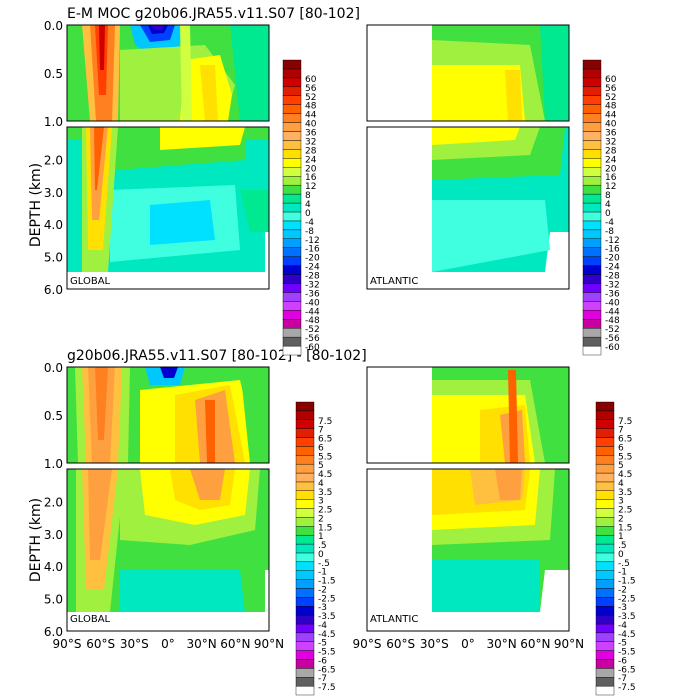 The image size is (700, 700). I want to click on colorbar-tick-label: -20, so click(312, 259).